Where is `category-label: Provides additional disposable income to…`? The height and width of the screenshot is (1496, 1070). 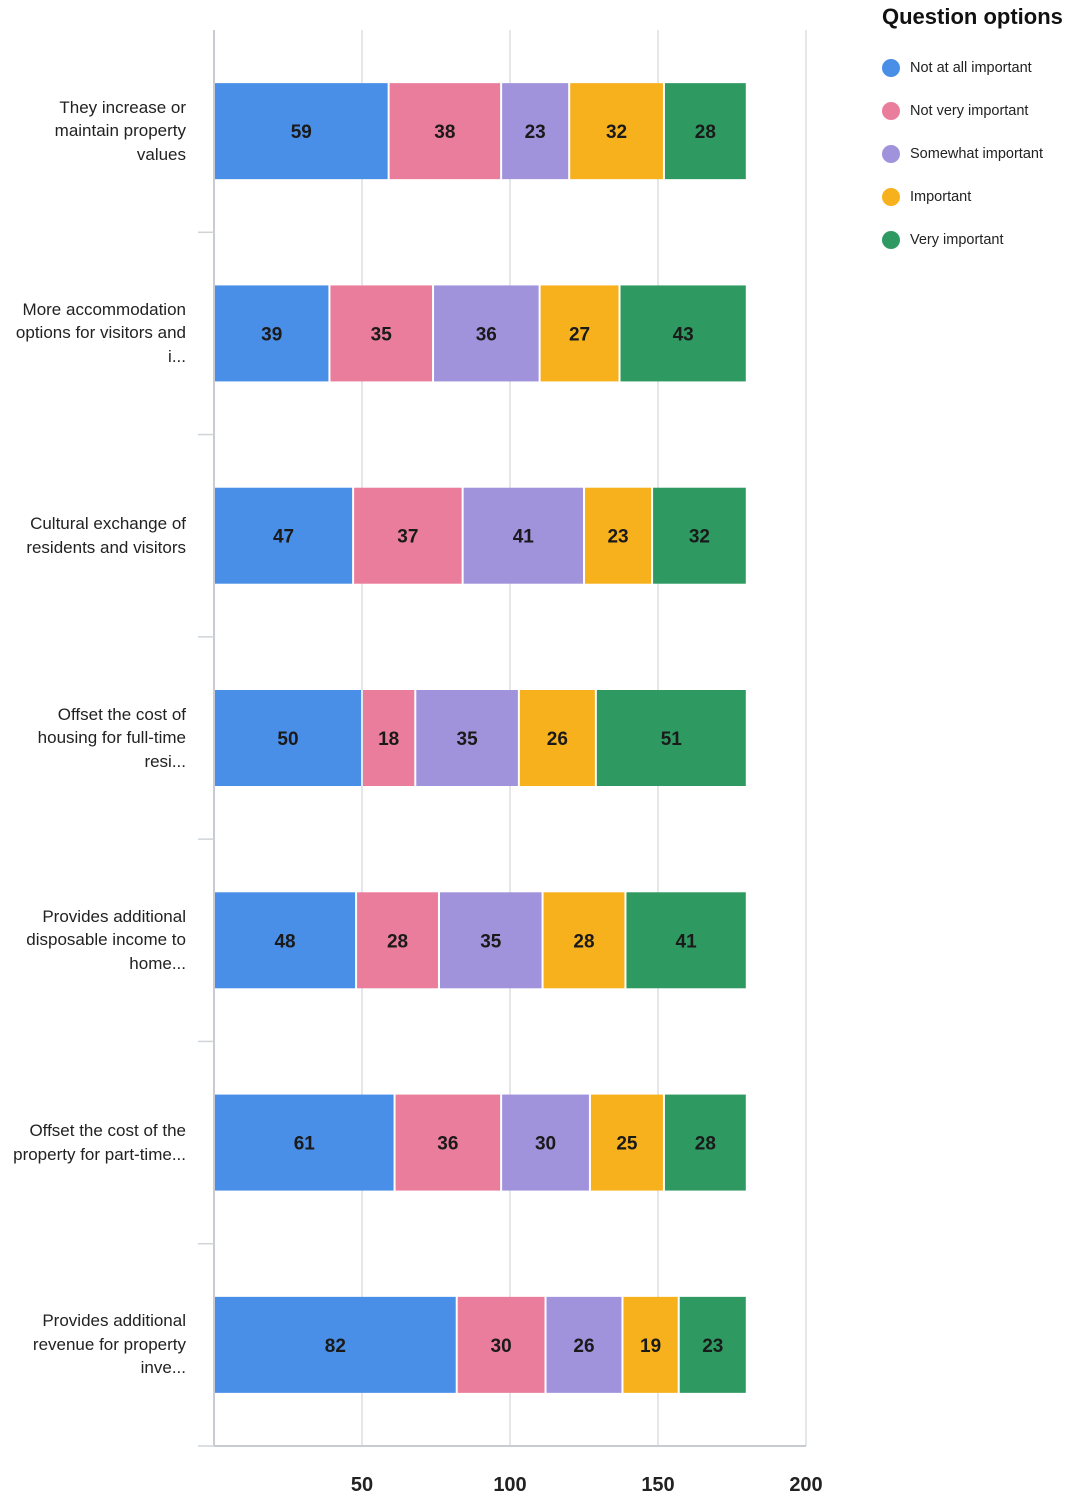 category-label: Provides additional disposable income to… is located at coordinates (106, 939).